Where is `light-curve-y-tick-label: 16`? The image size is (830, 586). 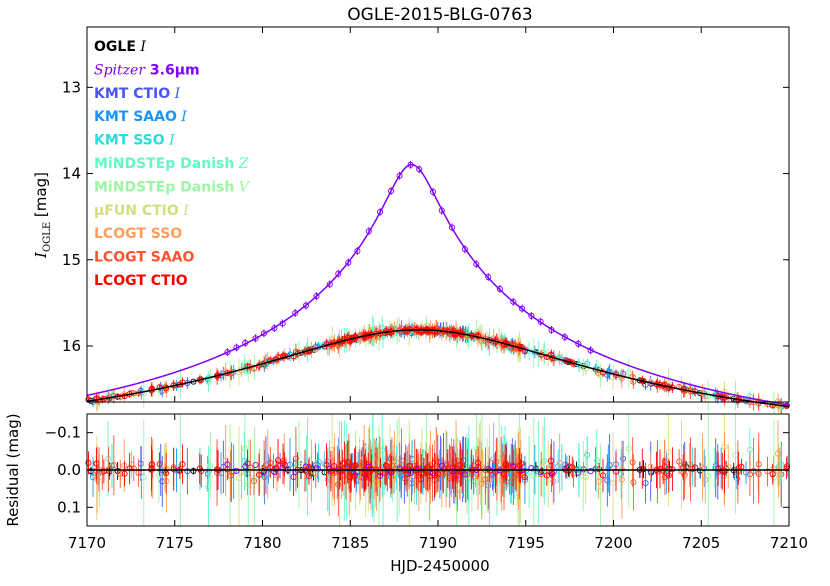 light-curve-y-tick-label: 16 is located at coordinates (71, 346).